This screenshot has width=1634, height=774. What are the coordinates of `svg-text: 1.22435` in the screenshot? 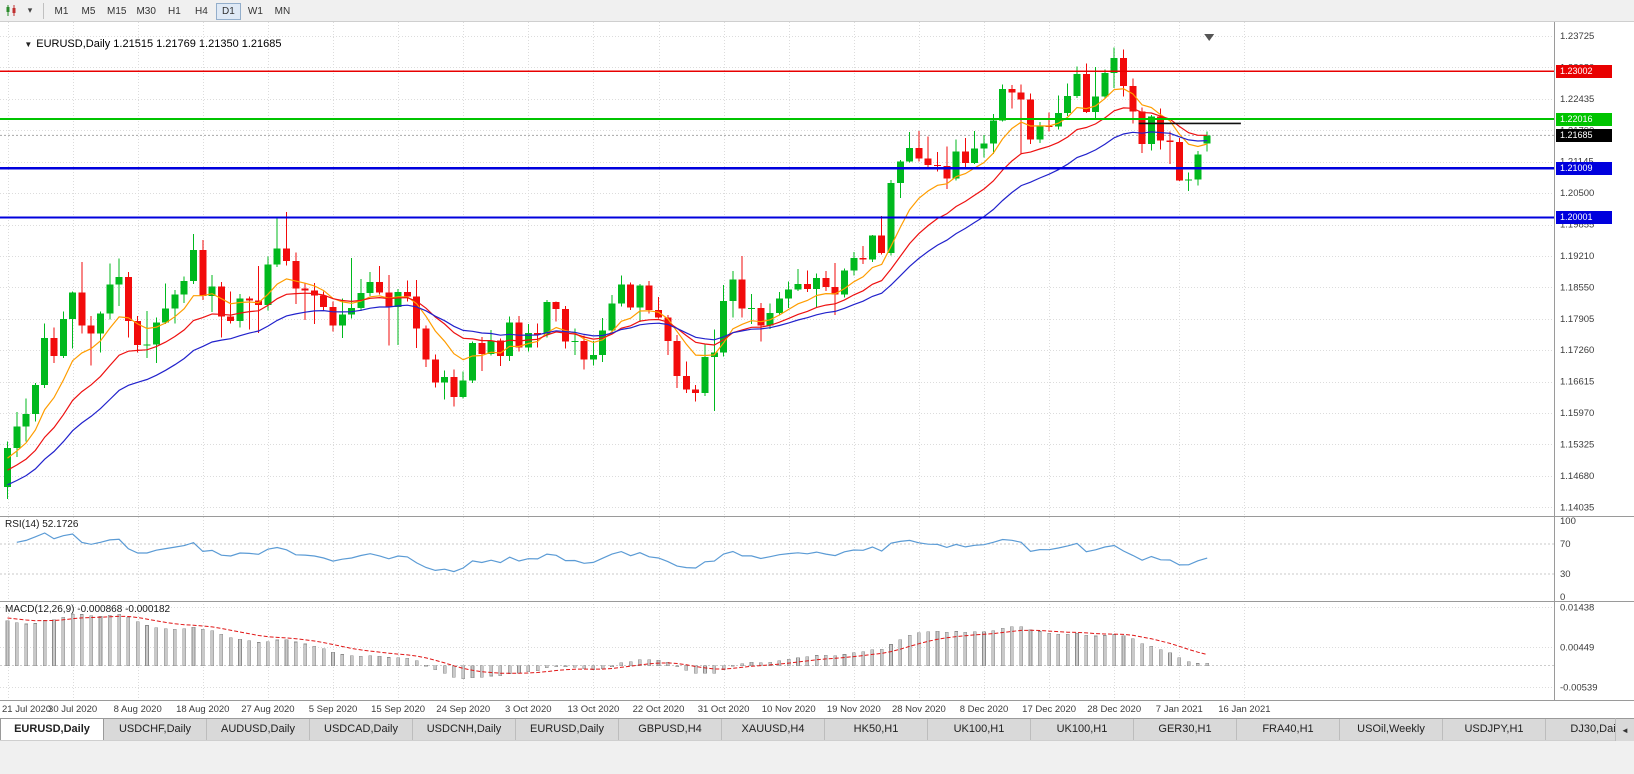 It's located at (1577, 99).